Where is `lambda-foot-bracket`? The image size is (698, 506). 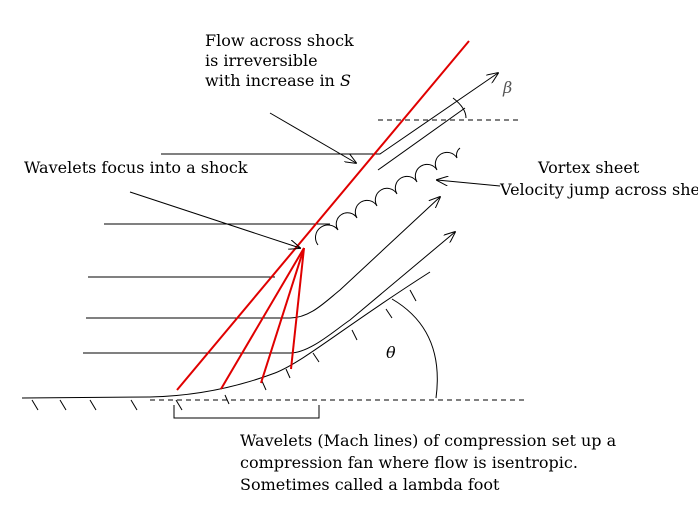
lambda-foot-bracket is located at coordinates (246, 412).